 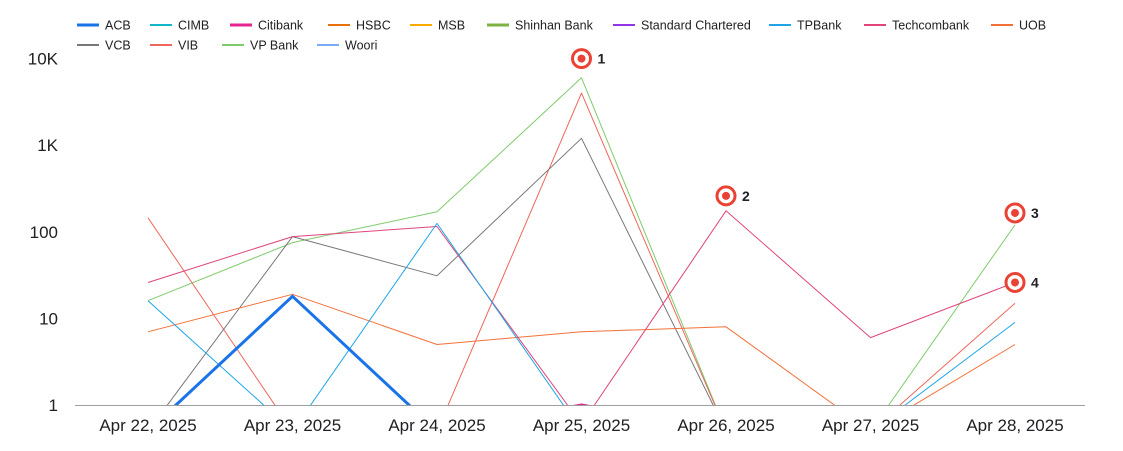 I want to click on legend-item-acb: ACB, so click(x=104, y=26).